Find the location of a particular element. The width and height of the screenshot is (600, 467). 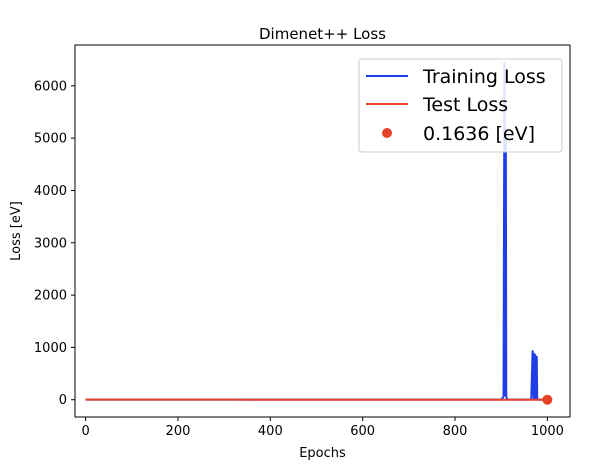

final-value-point is located at coordinates (547, 399).